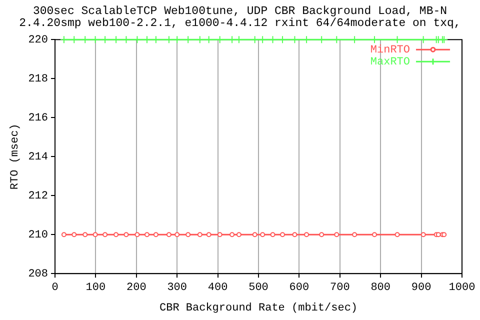 Image resolution: width=480 pixels, height=320 pixels. Describe the element at coordinates (38, 80) in the screenshot. I see `y-tick-label: 218` at that location.